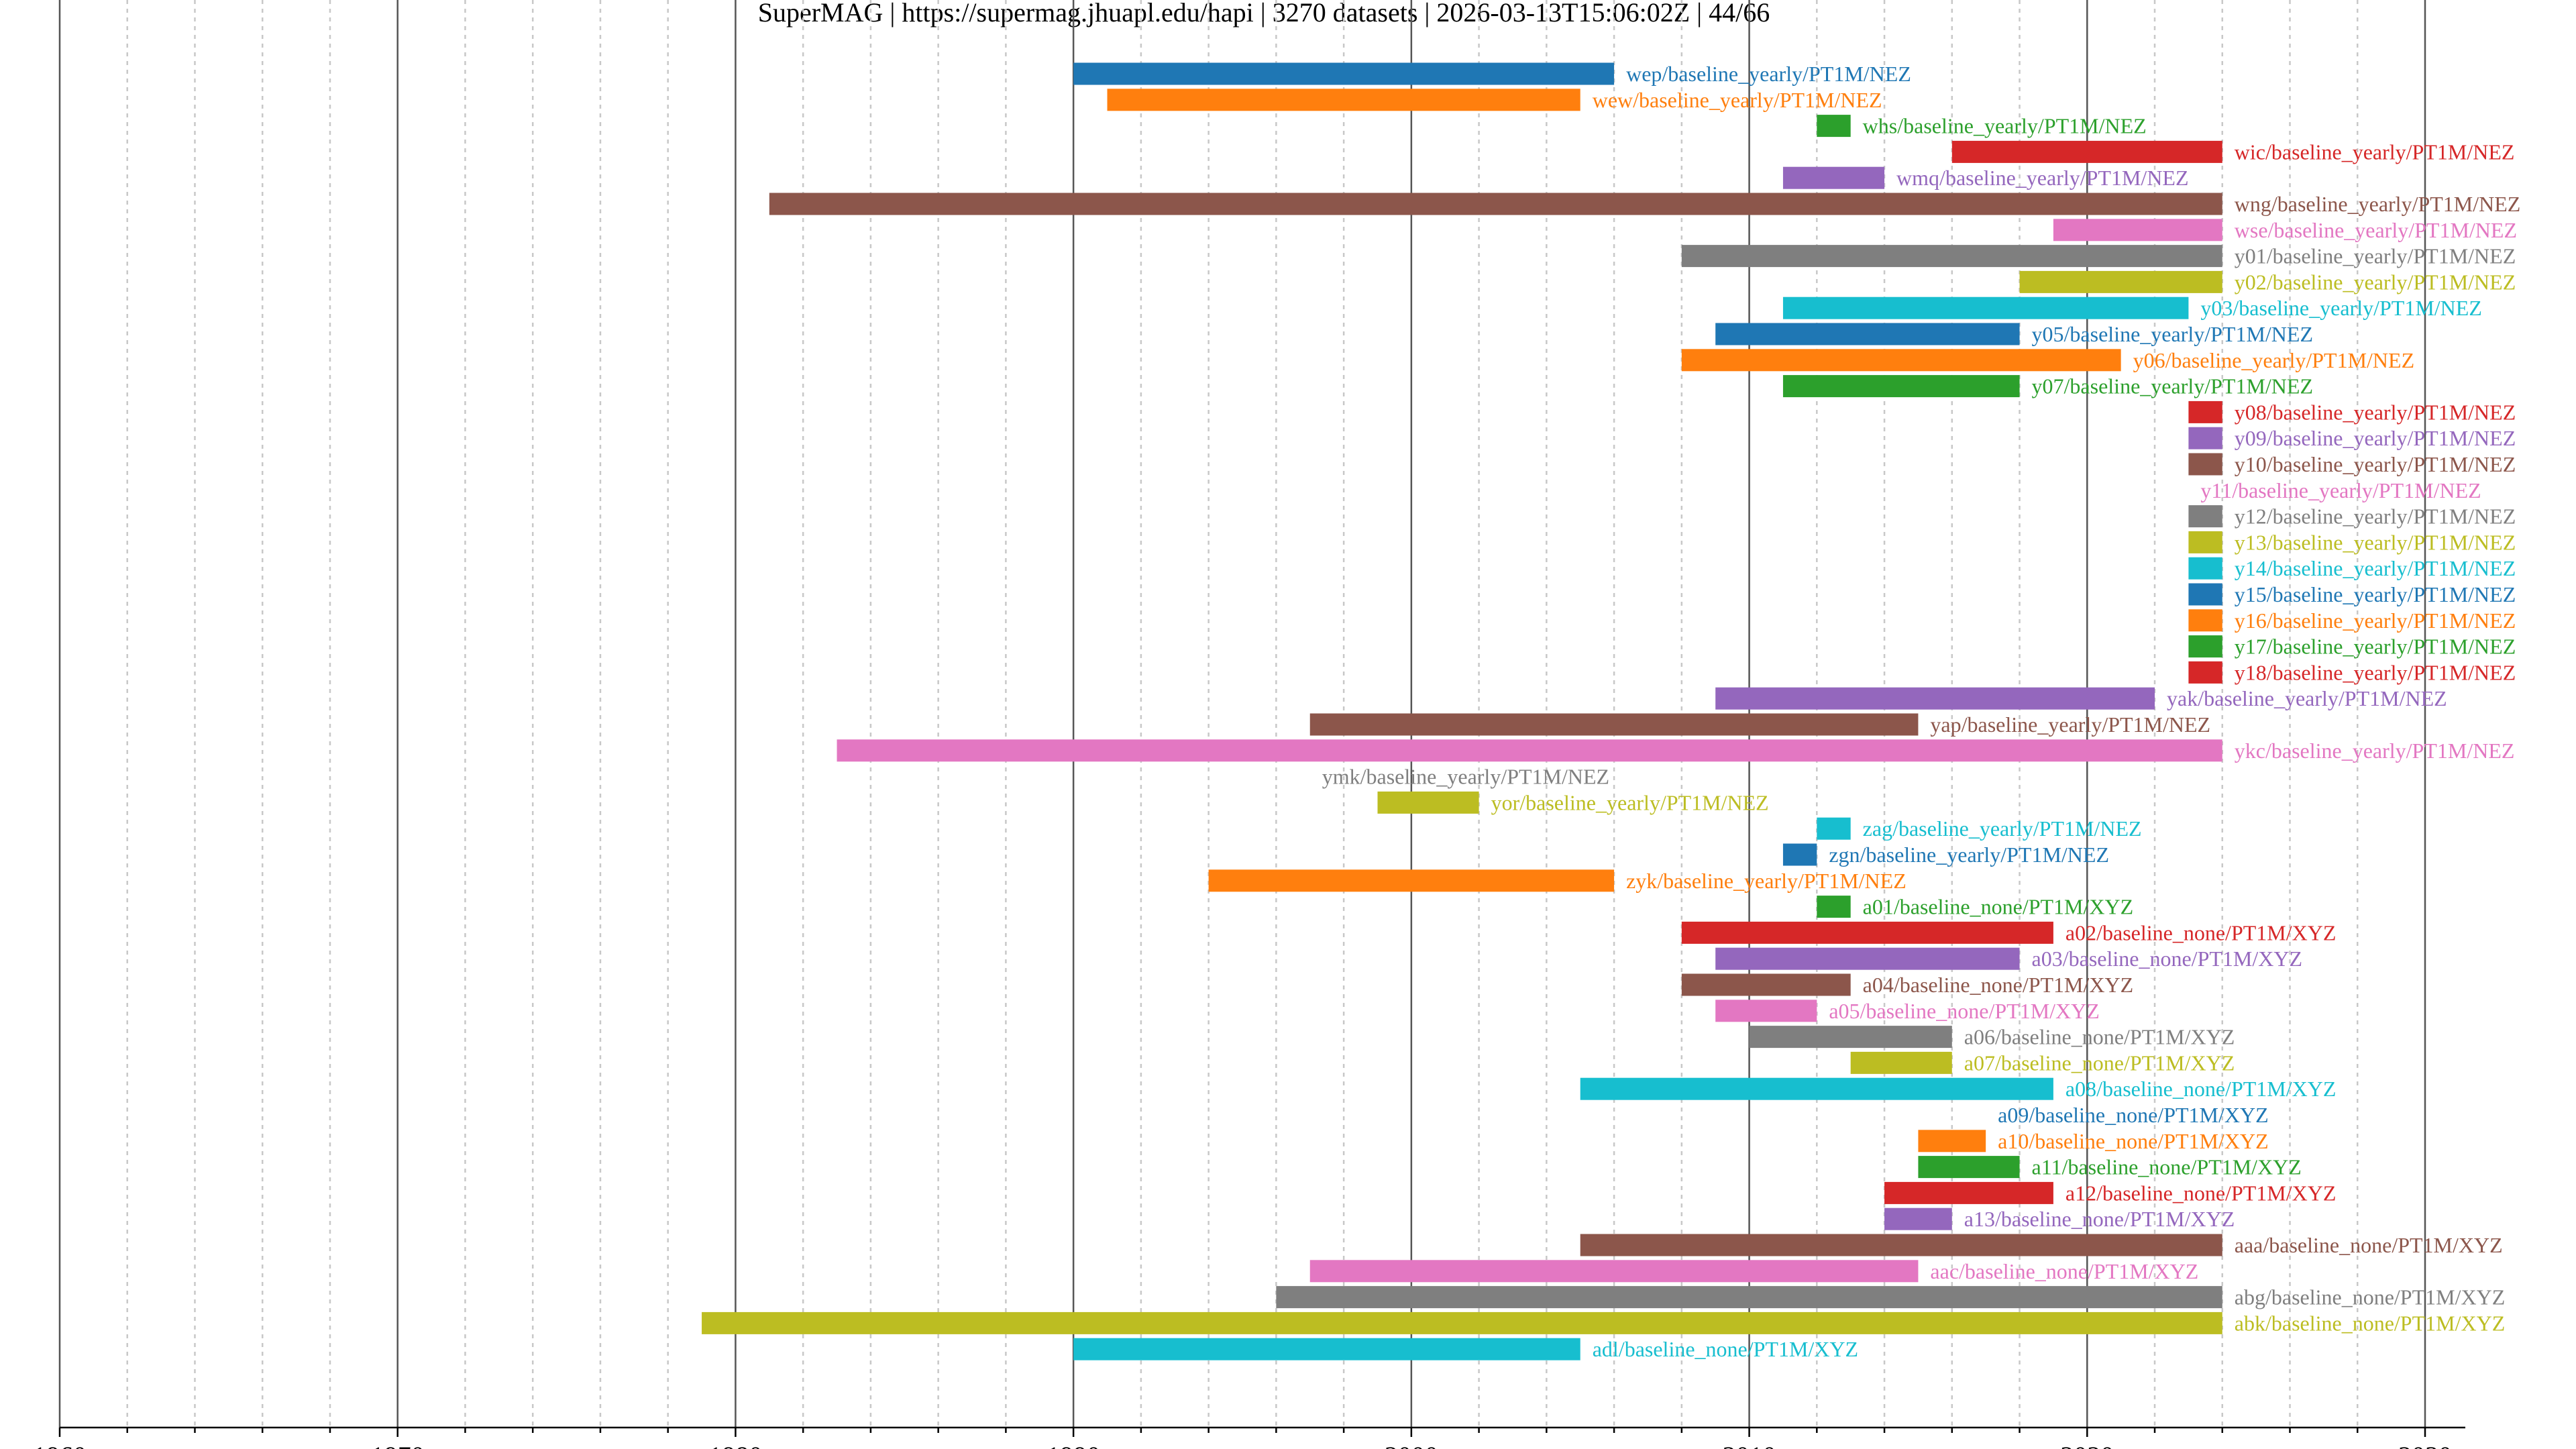  I want to click on dataset-label: a12/baseline_none/PT1M/XYZ, so click(2200, 1193).